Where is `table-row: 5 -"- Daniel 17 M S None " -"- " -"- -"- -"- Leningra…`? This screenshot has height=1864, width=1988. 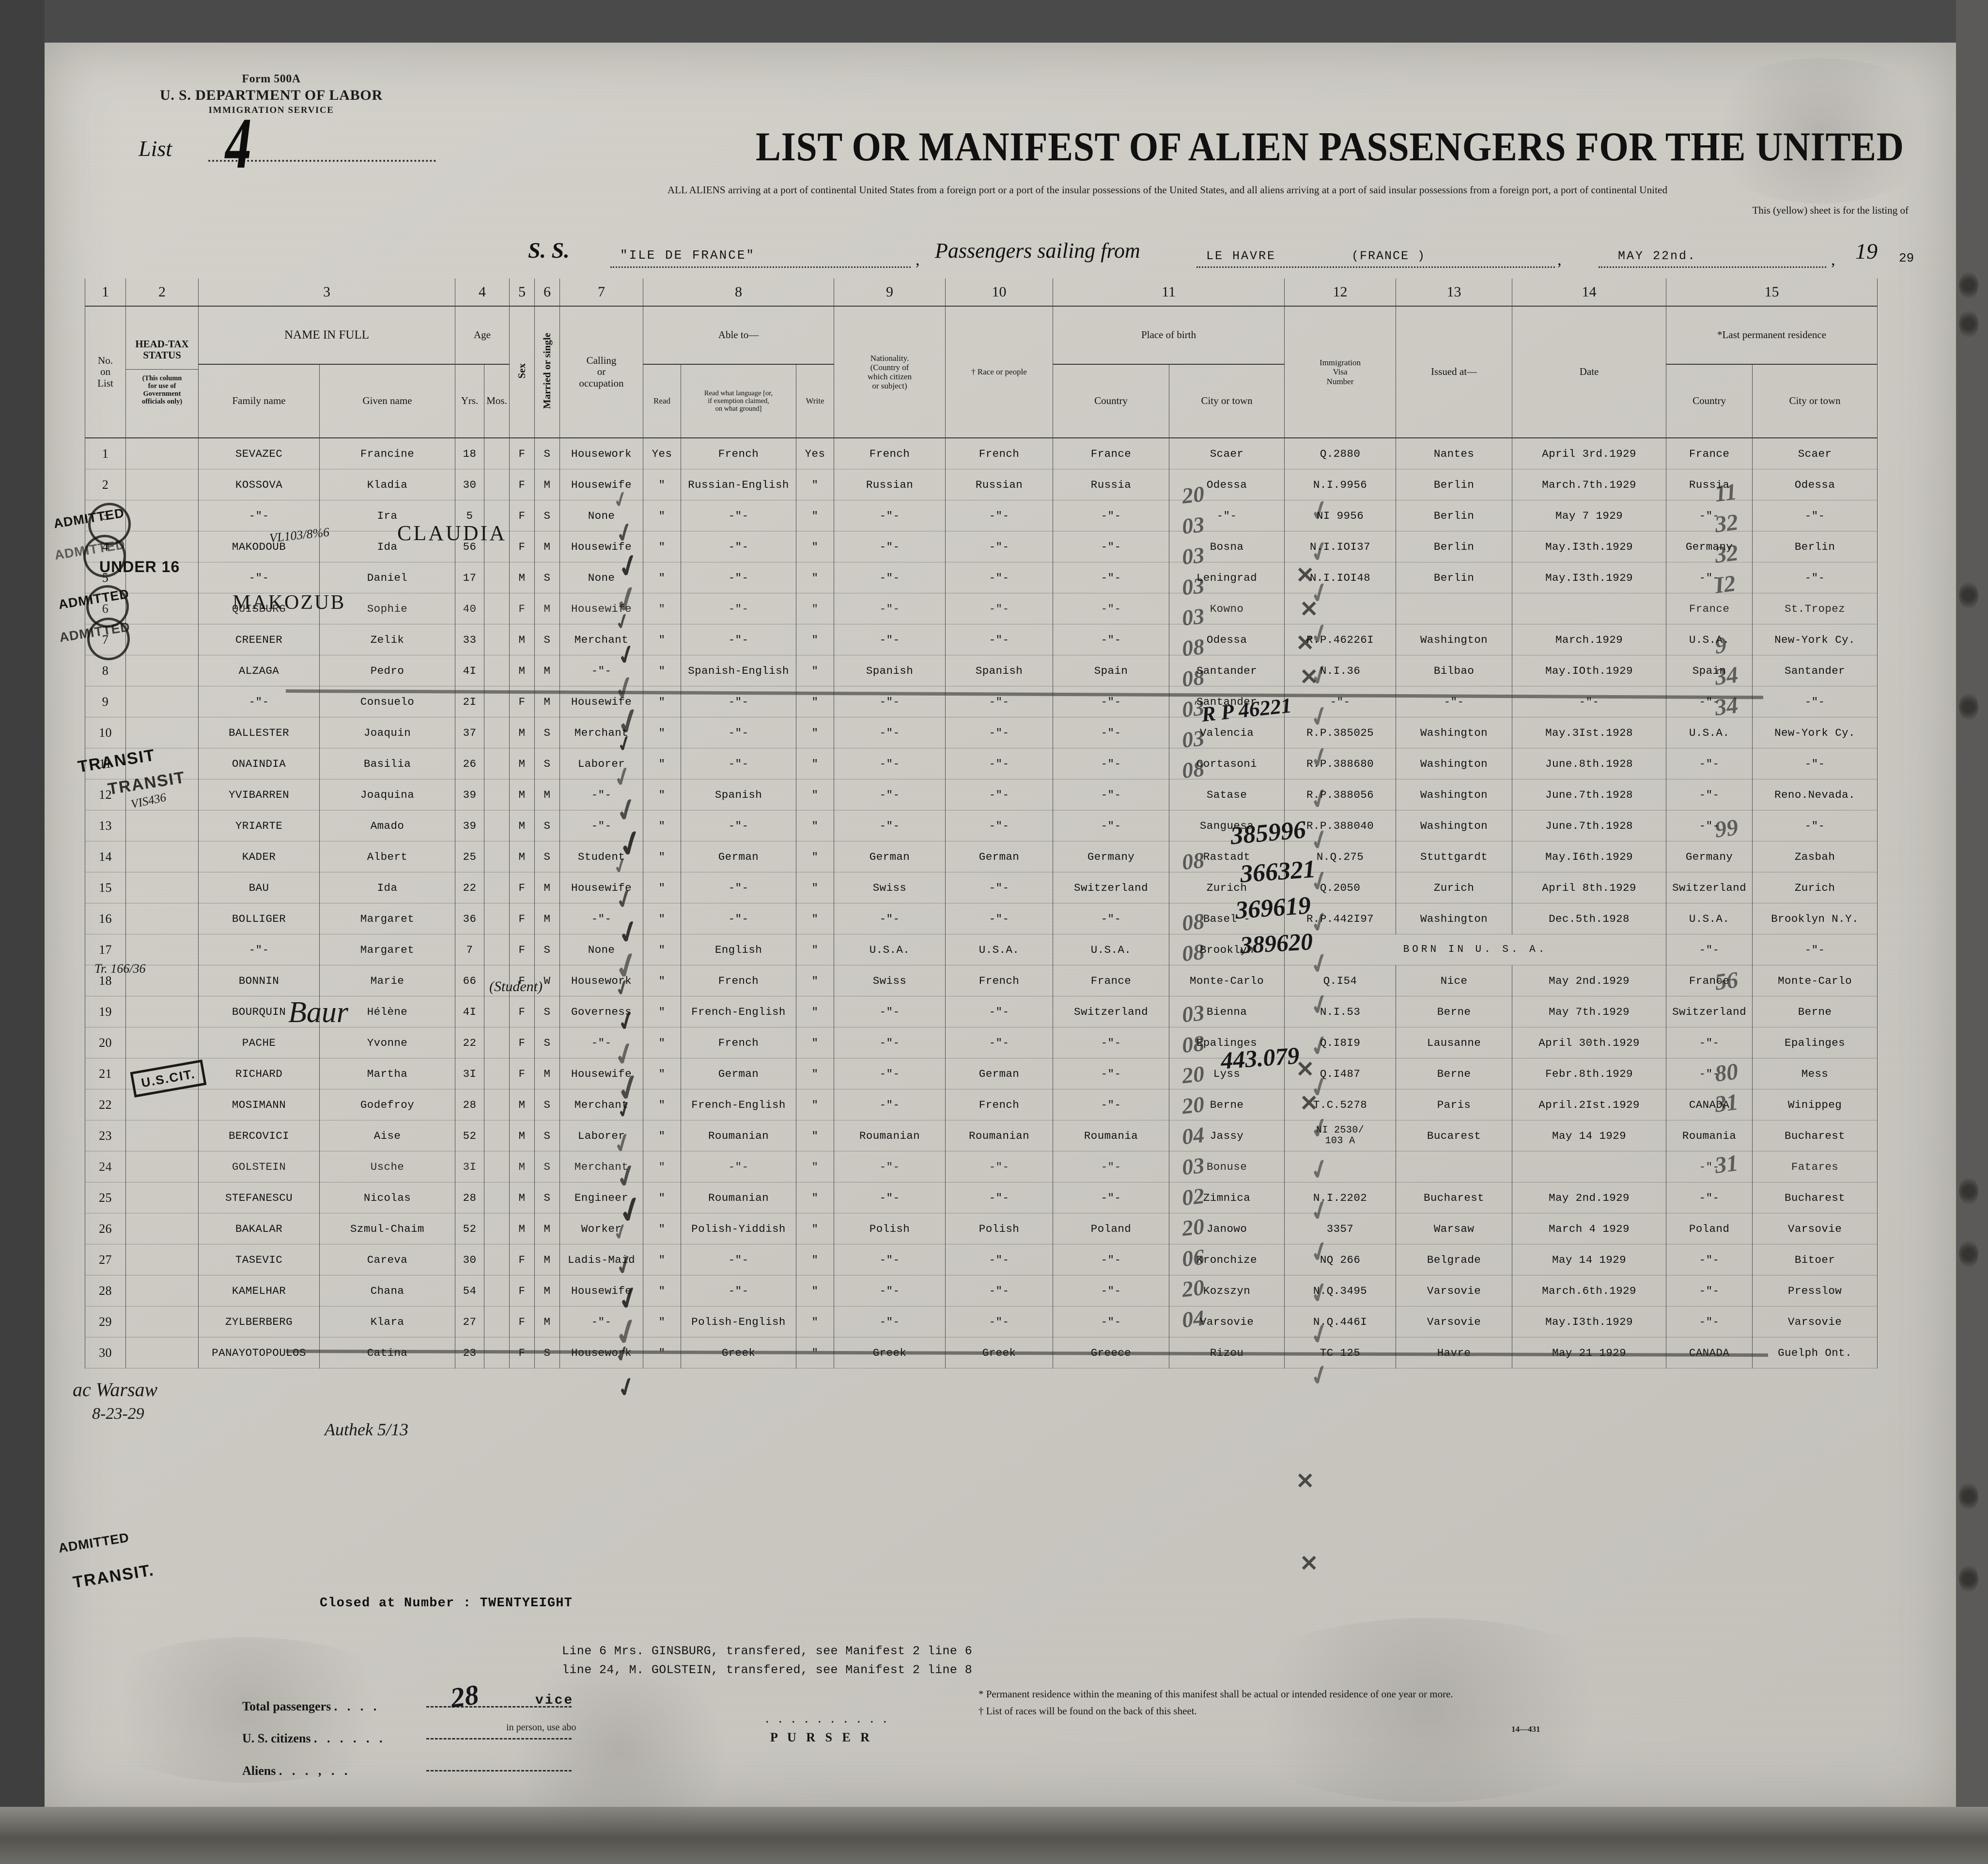 table-row: 5 -"- Daniel 17 M S None " -"- " -"- -"- -"- Leningra… is located at coordinates (981, 578).